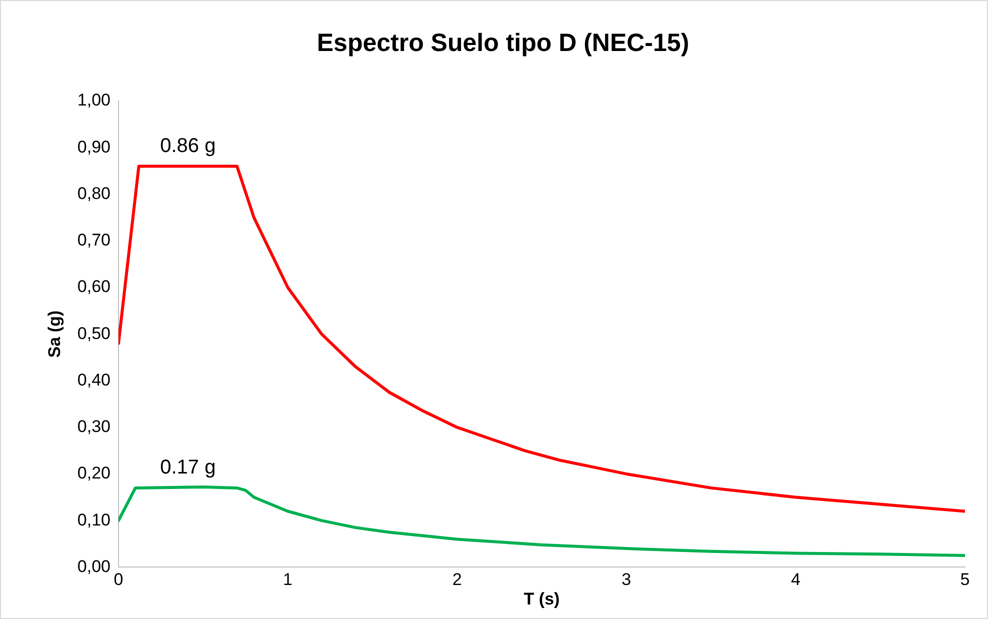  Describe the element at coordinates (93, 473) in the screenshot. I see `y-tick-label: 0,20` at that location.